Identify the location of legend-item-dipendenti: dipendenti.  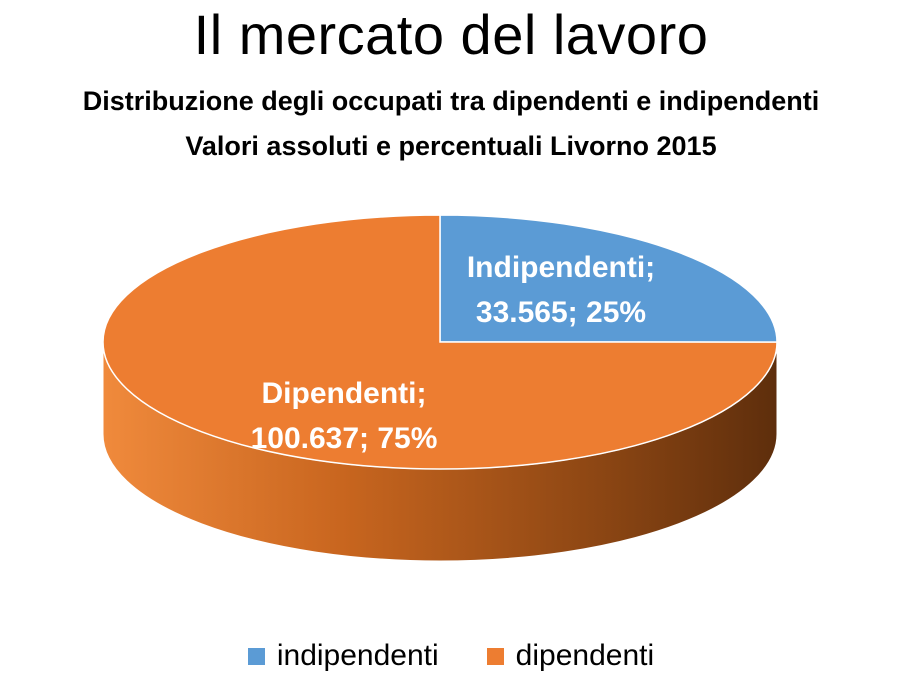
(570, 656).